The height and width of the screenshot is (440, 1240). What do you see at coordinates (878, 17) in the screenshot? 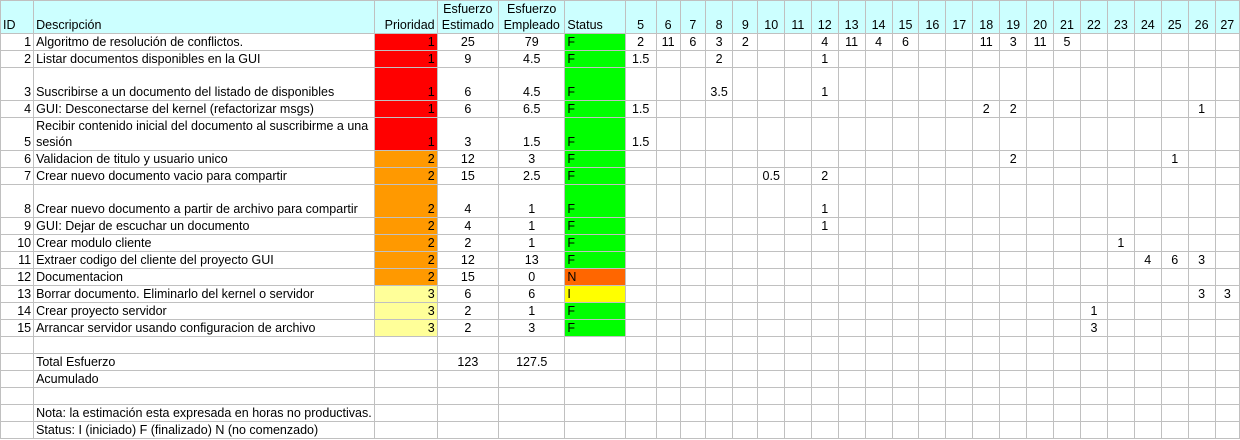
I see `header-day-14: 14` at bounding box center [878, 17].